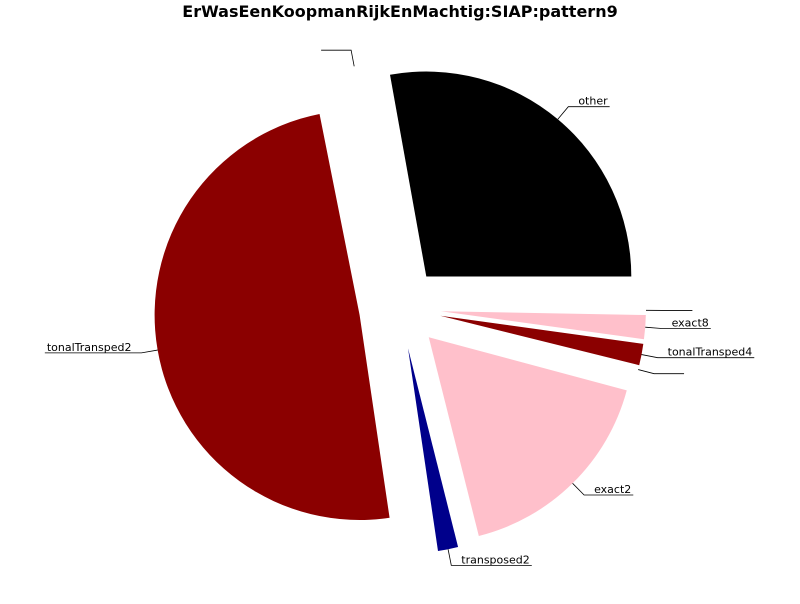 The image size is (800, 604). What do you see at coordinates (690, 322) in the screenshot?
I see `slice-label: exact8` at bounding box center [690, 322].